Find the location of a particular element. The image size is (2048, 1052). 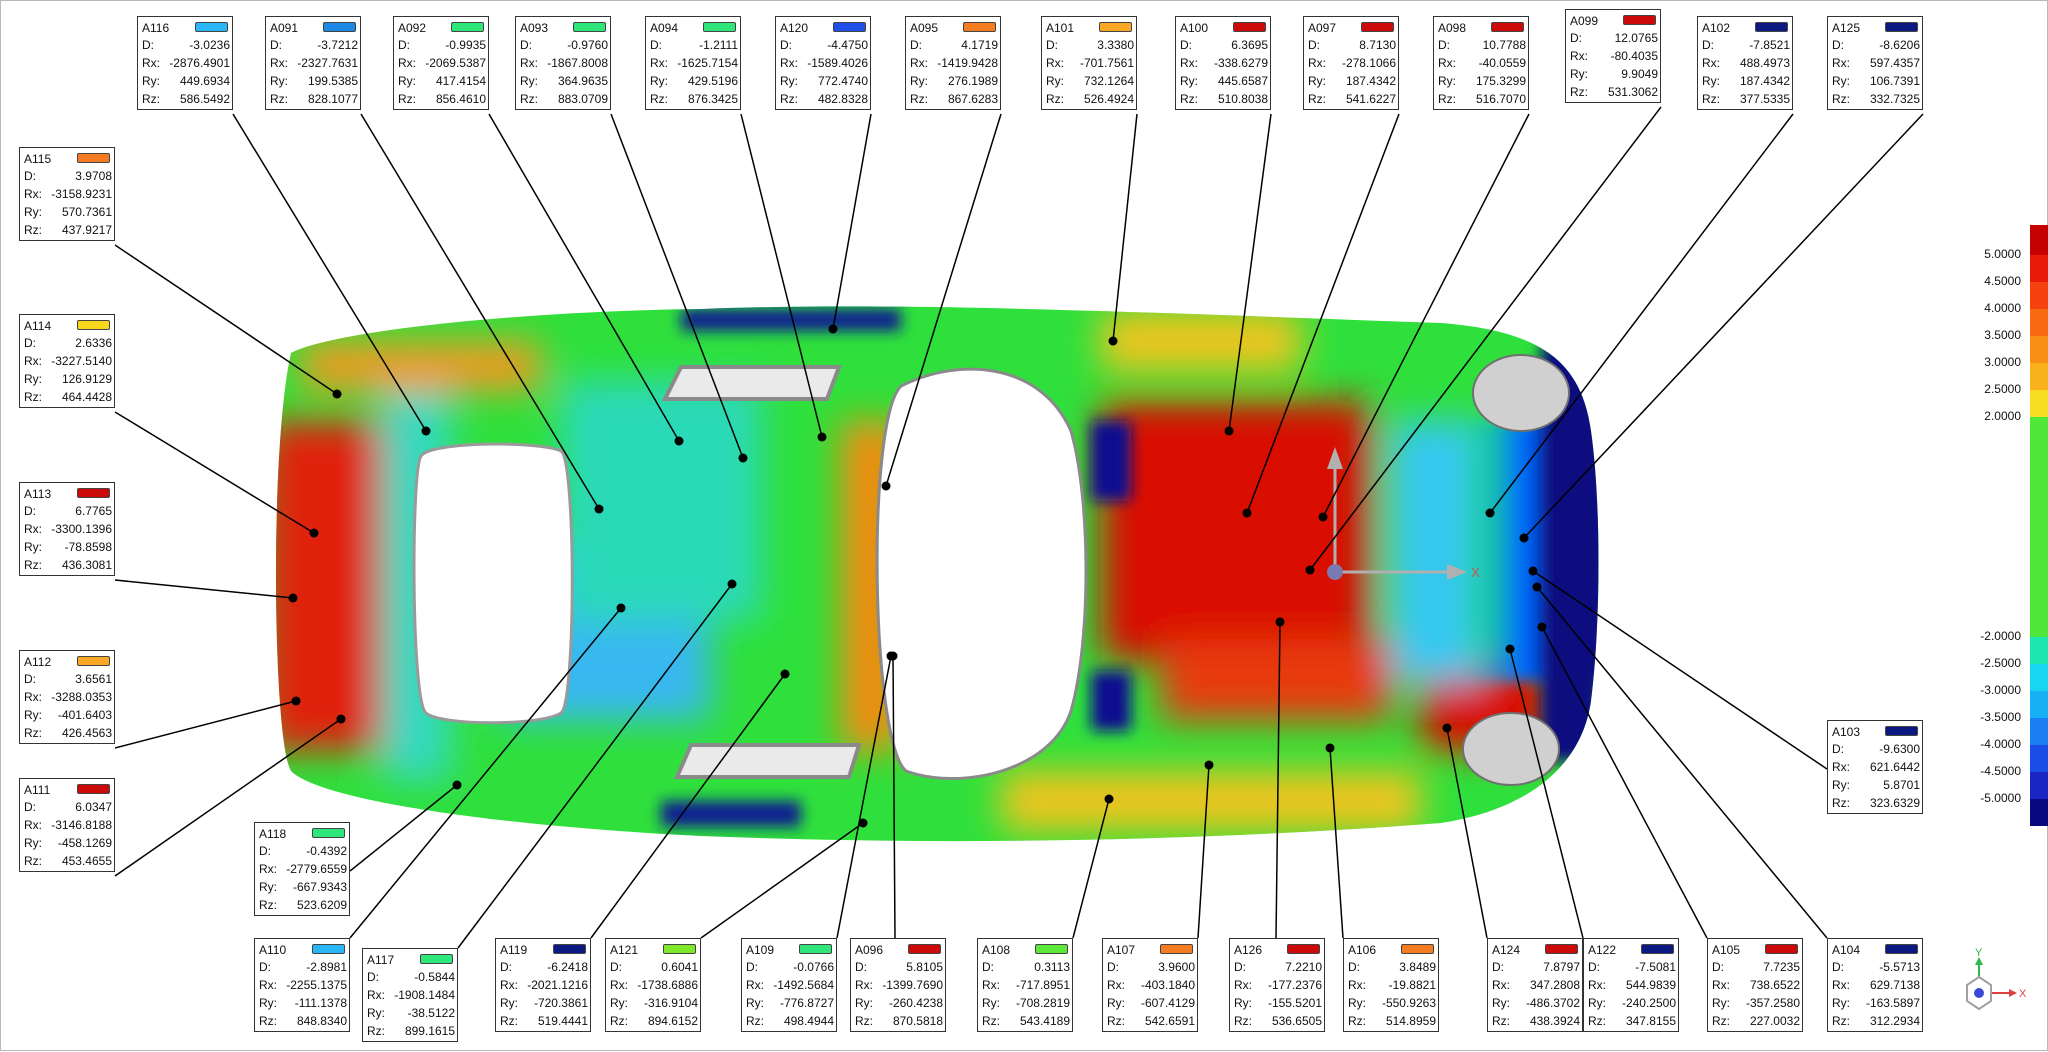

rx-value: -2876.4901 is located at coordinates (199, 63).